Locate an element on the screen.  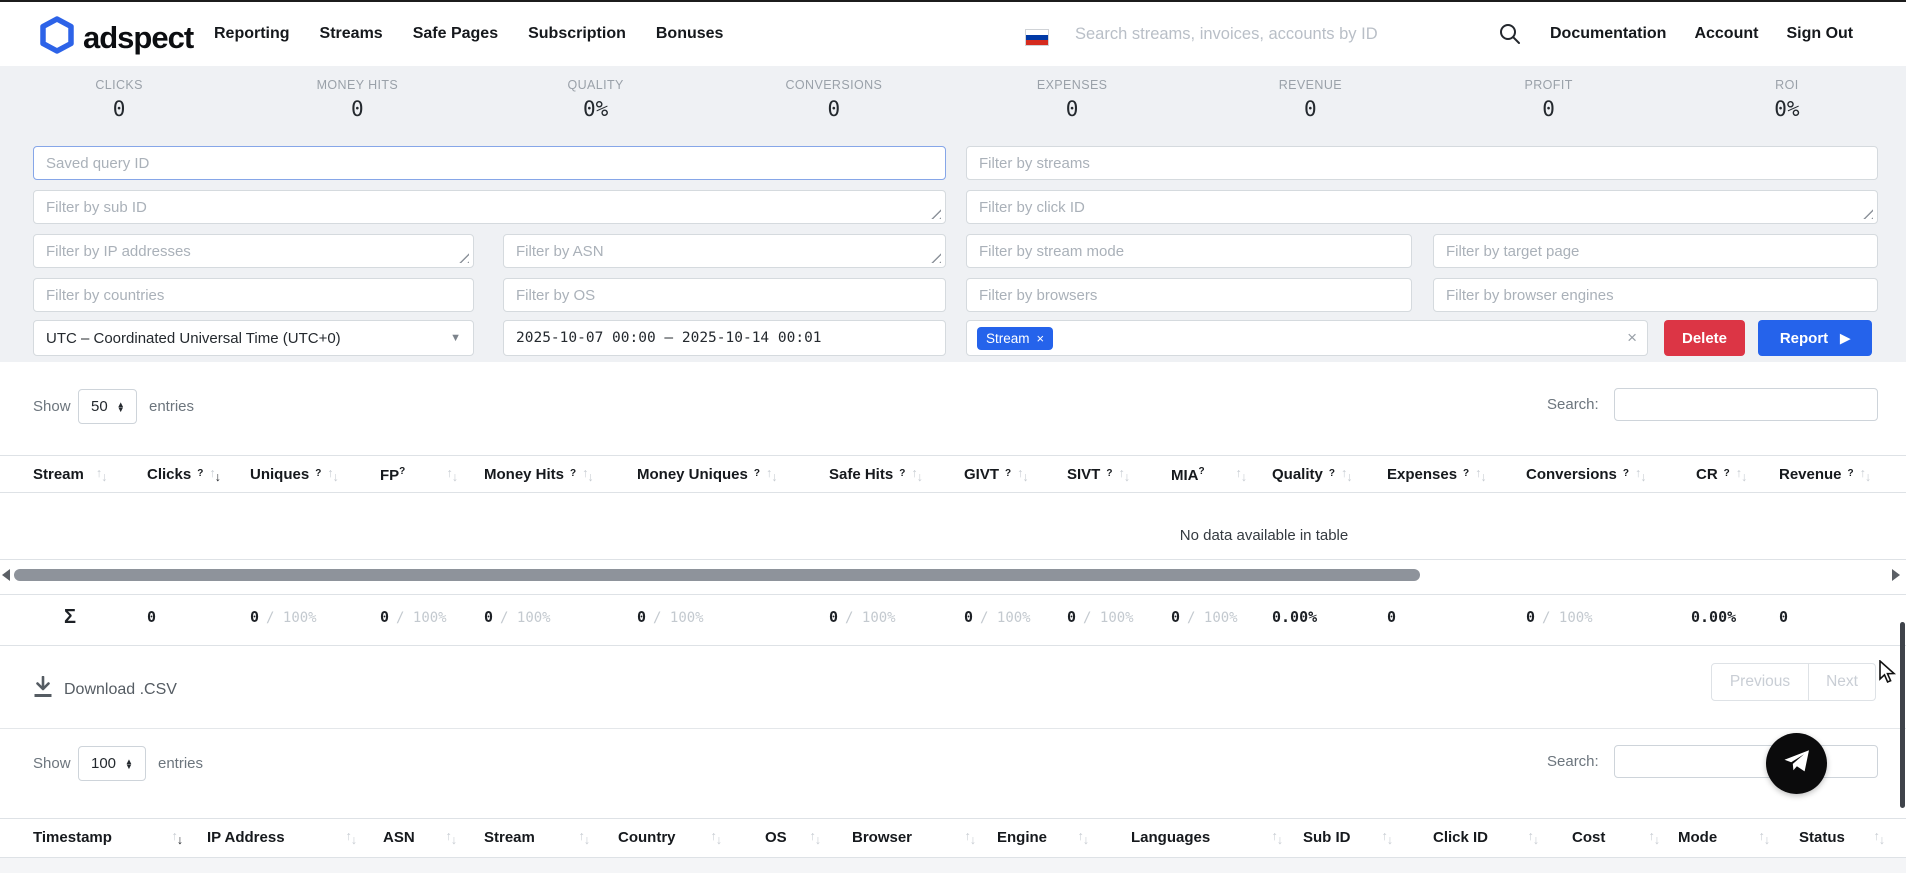
column-header-country: Country is located at coordinates (670, 837).